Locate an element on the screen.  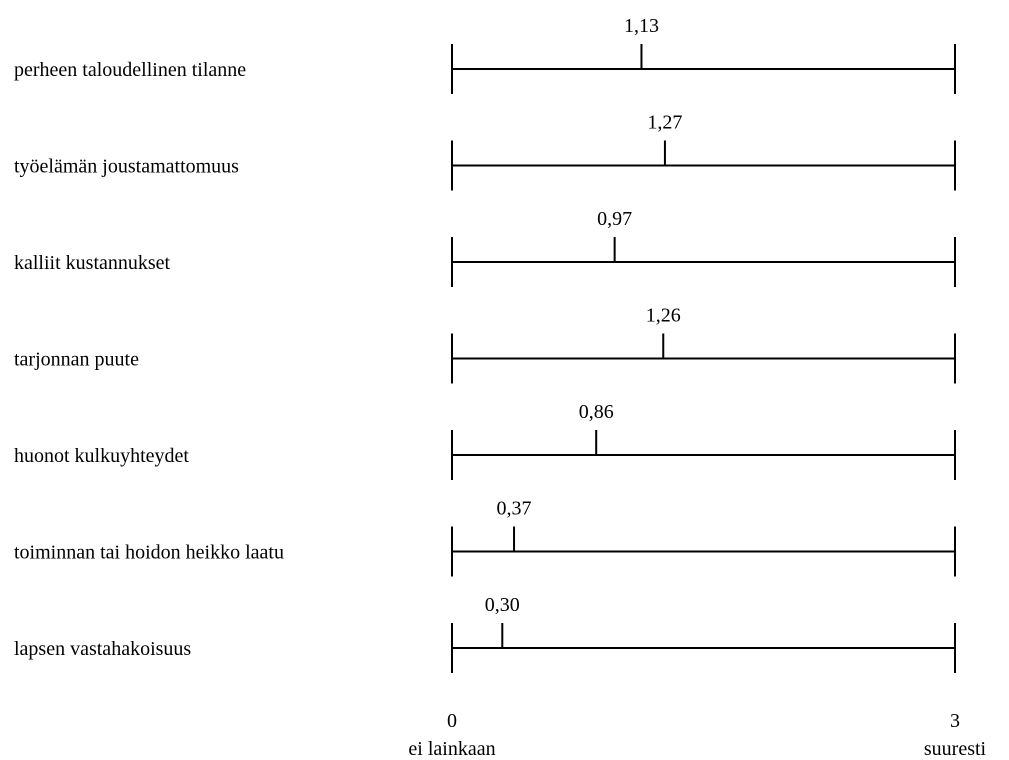
row-category-label: työelämän joustamattomuus is located at coordinates (126, 167).